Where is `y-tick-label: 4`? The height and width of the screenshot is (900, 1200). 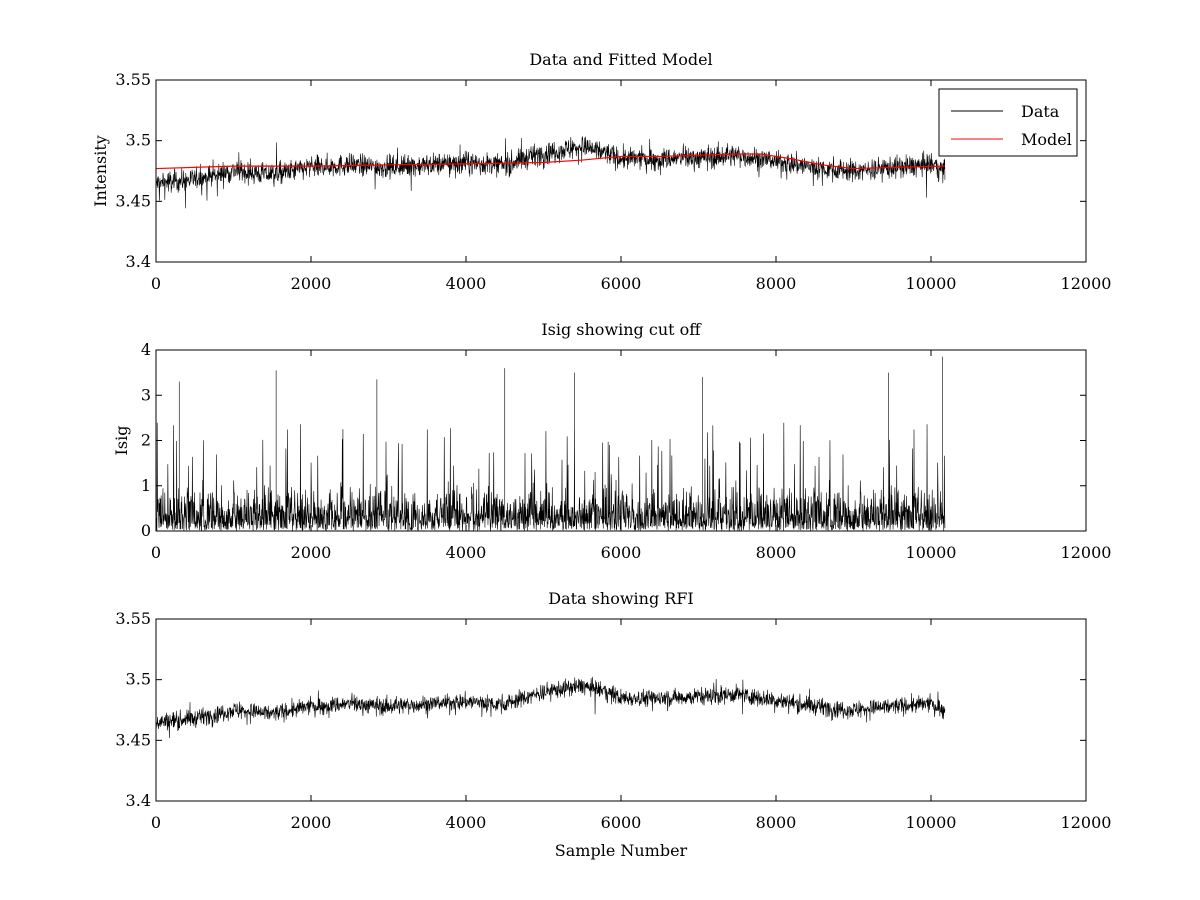 y-tick-label: 4 is located at coordinates (146, 349).